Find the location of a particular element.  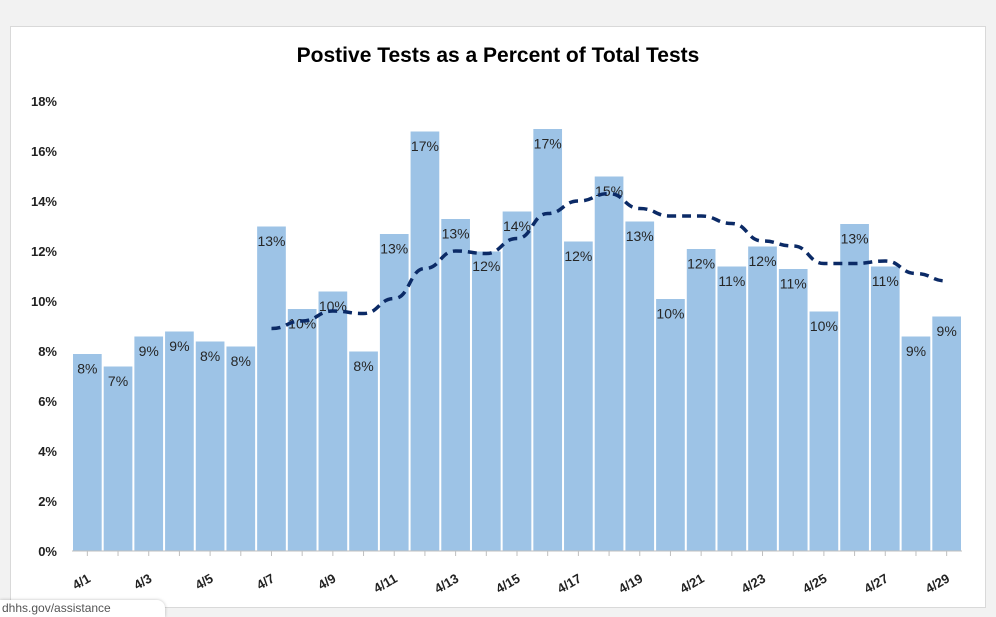

x-tick-label: 4/7 is located at coordinates (265, 582).